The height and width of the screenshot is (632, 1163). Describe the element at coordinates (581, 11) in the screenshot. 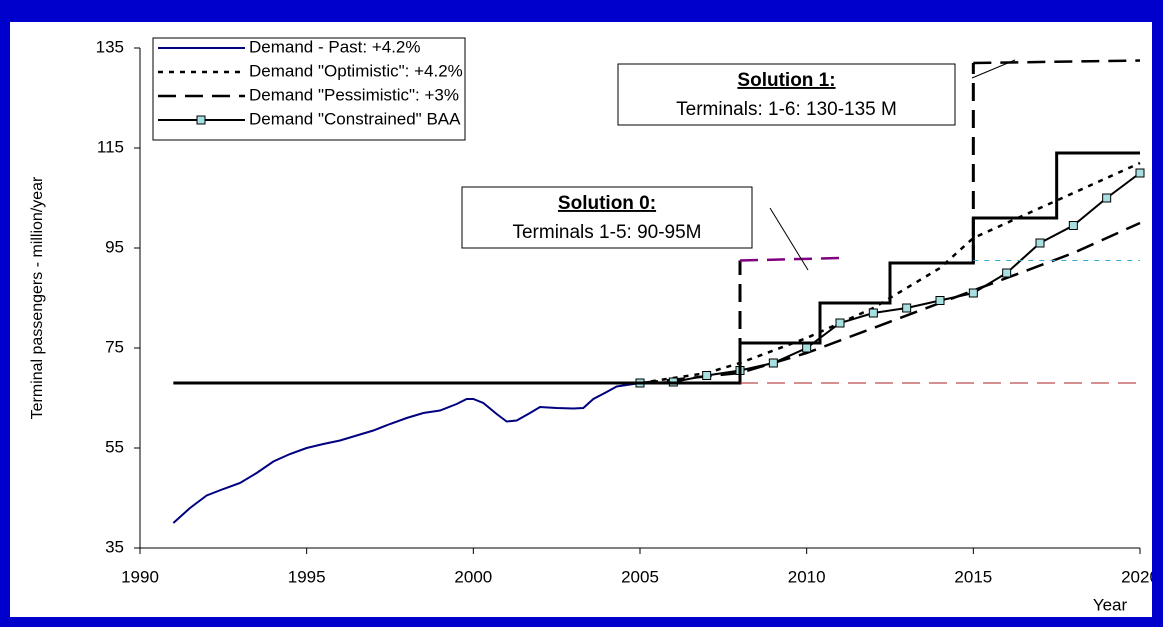

I see `frame-top` at that location.